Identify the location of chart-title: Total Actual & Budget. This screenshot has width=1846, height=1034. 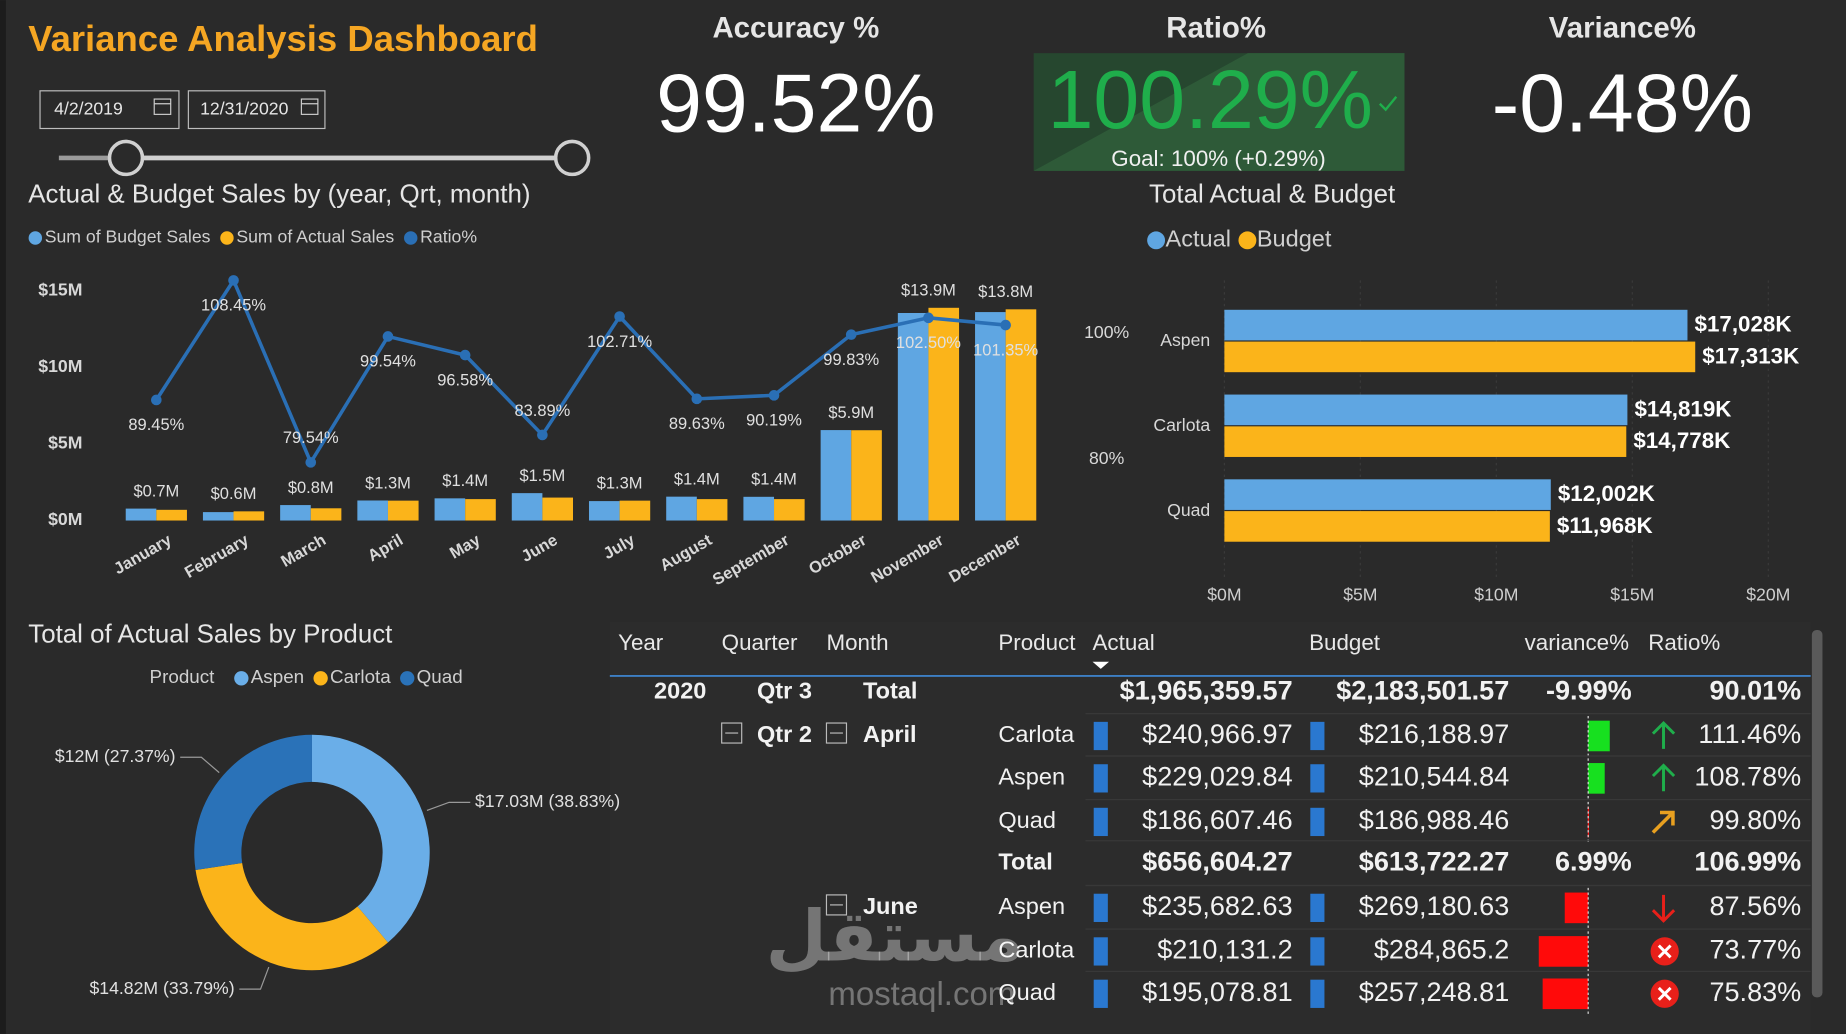
(1272, 194).